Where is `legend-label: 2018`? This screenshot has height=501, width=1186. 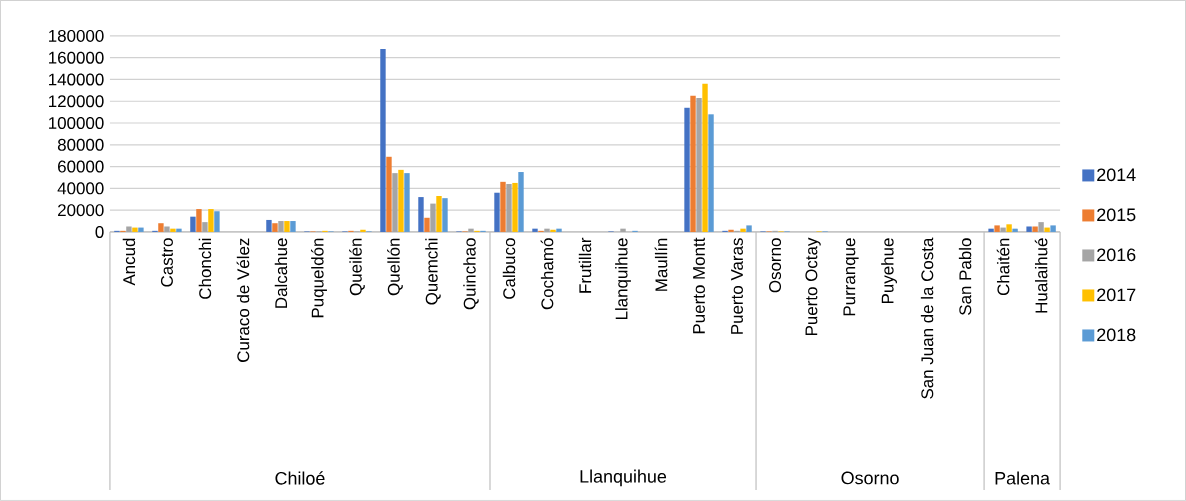
legend-label: 2018 is located at coordinates (1116, 335).